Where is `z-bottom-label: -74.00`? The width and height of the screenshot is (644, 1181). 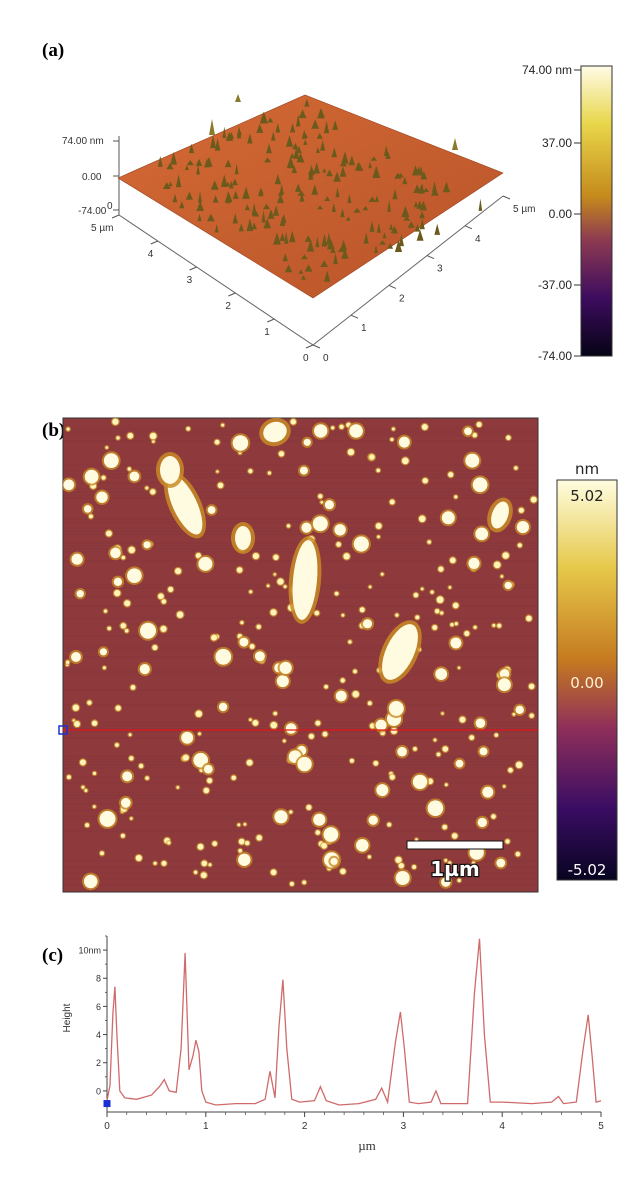 z-bottom-label: -74.00 is located at coordinates (92, 211).